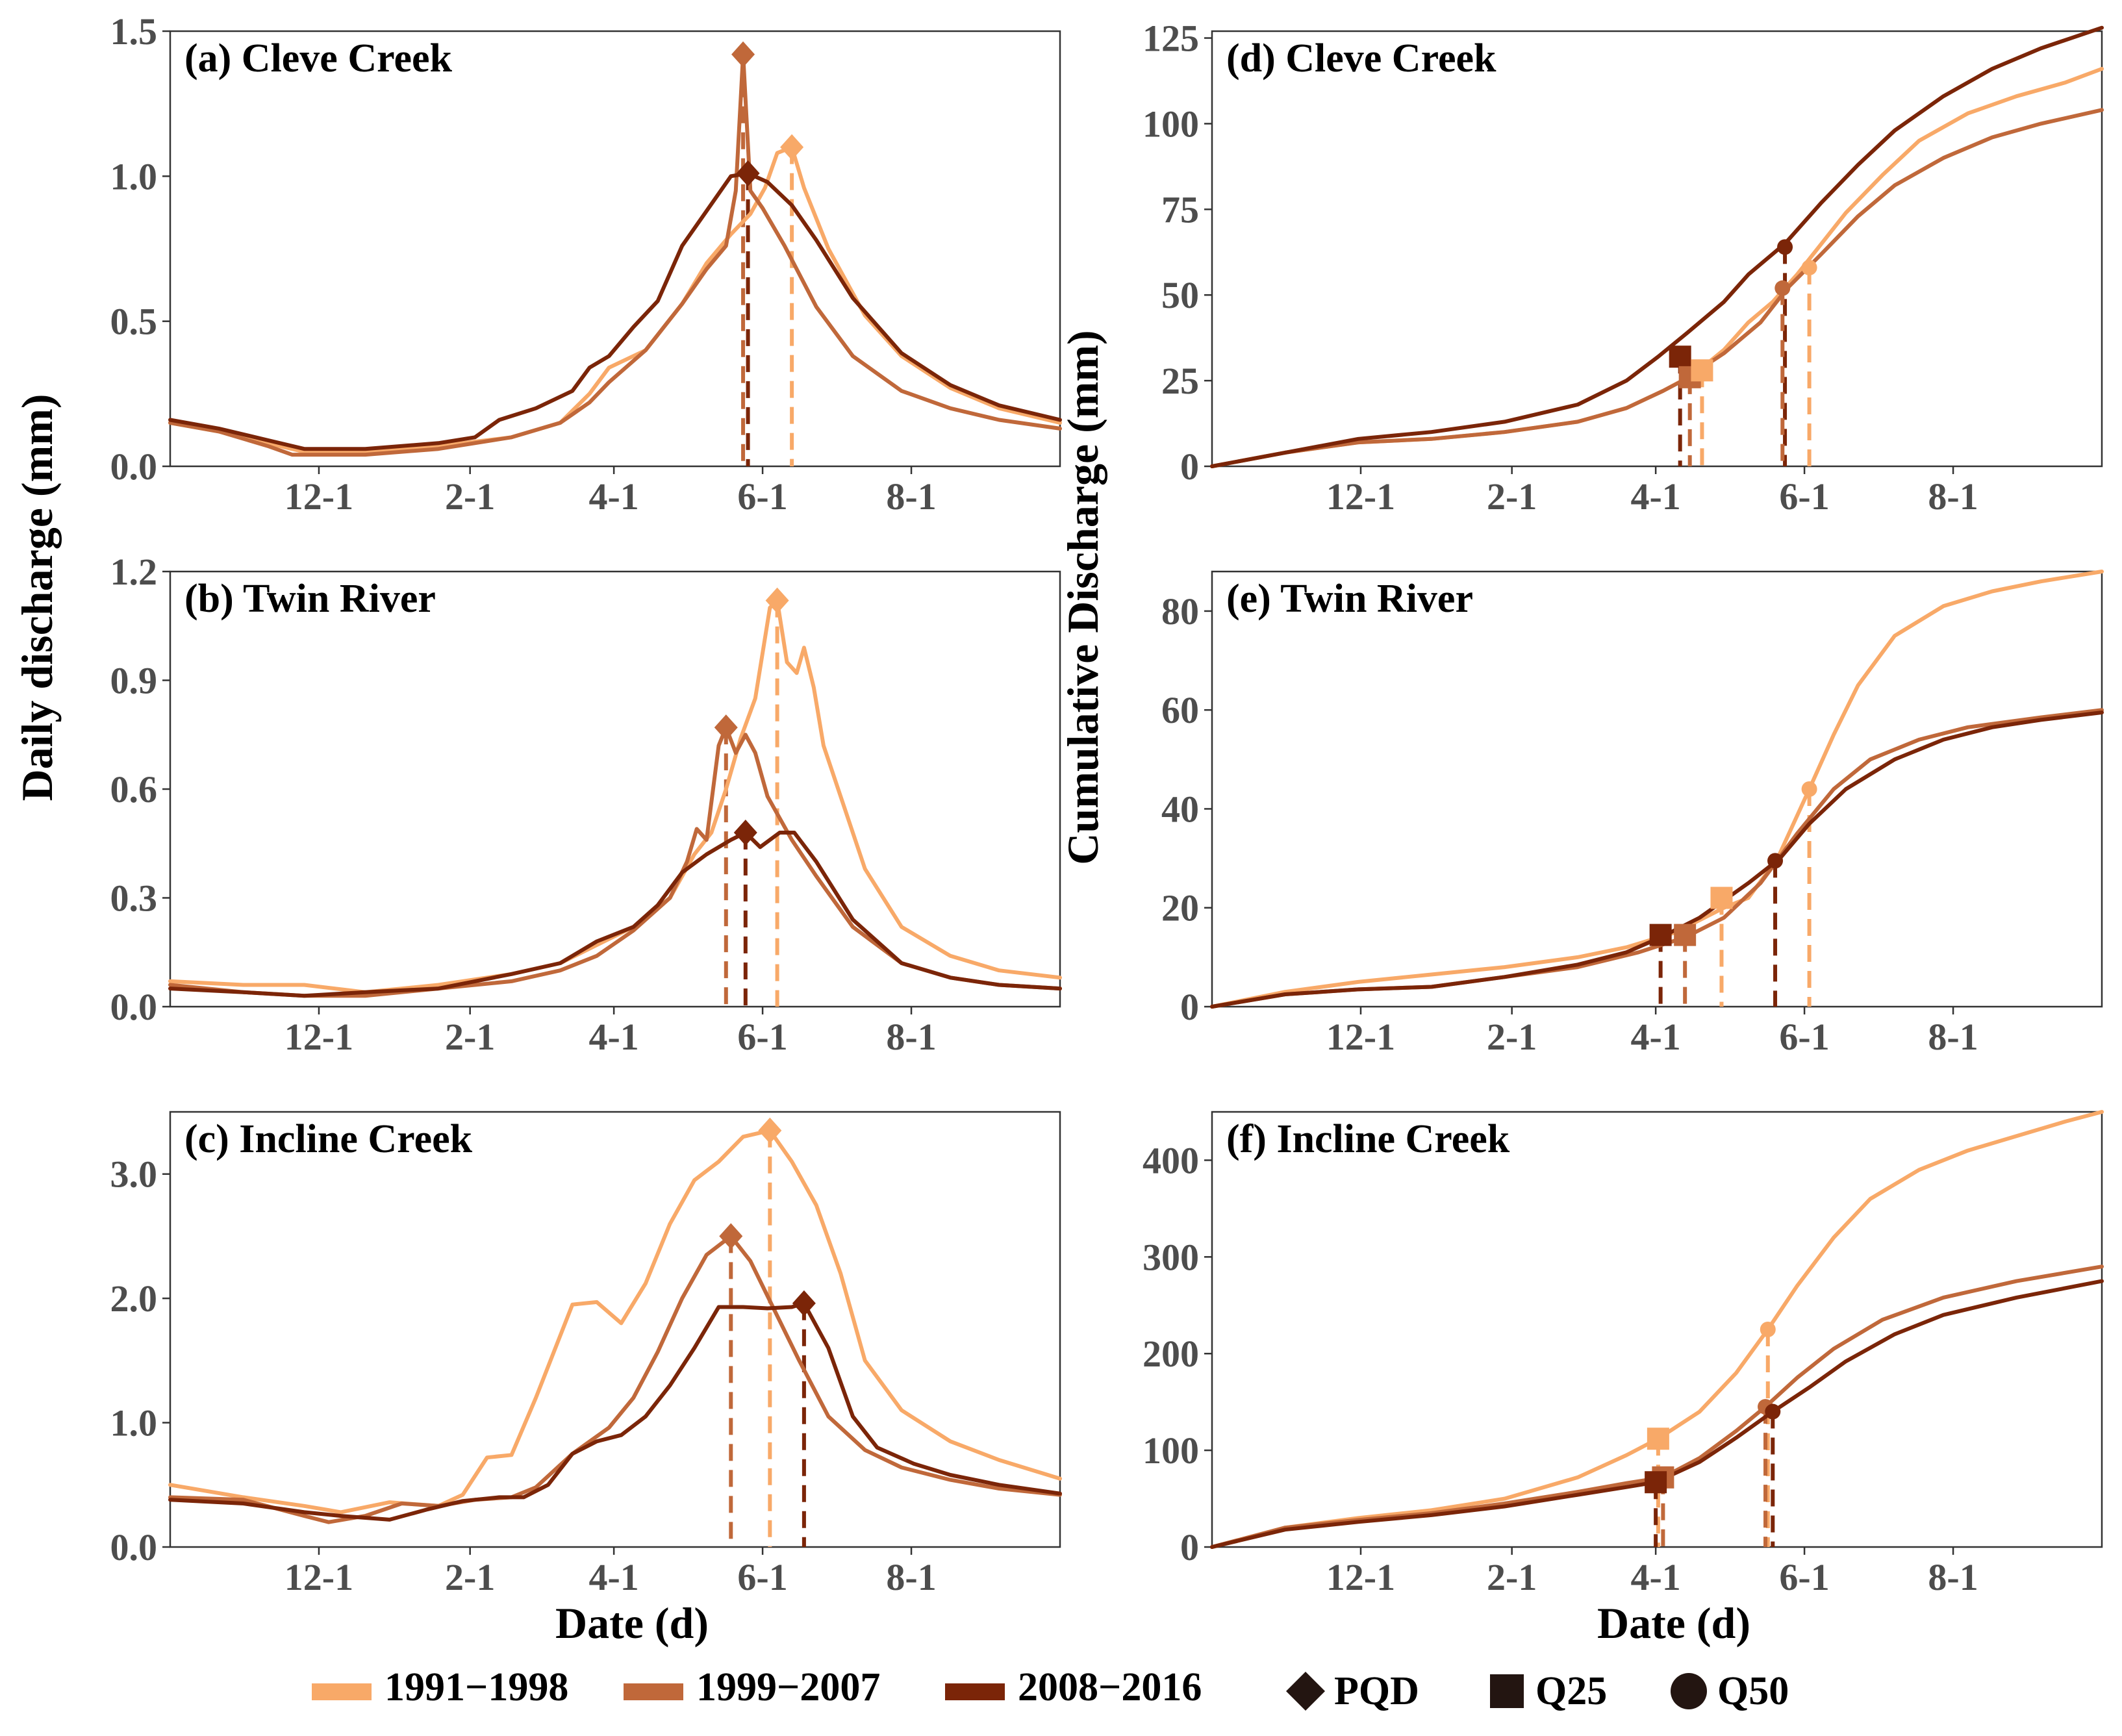  I want to click on panel-title: (e) Twin River, so click(1349, 599).